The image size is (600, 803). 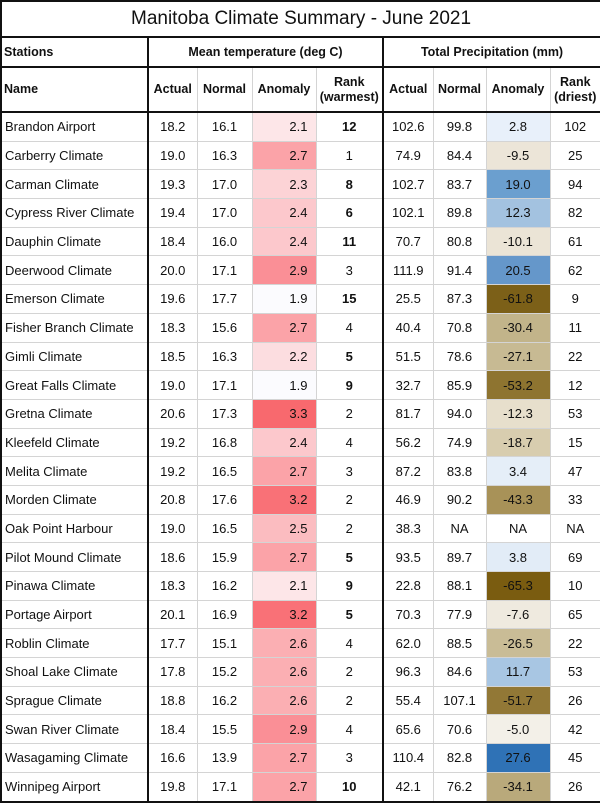 What do you see at coordinates (349, 385) in the screenshot?
I see `temp-rank-cell: 9` at bounding box center [349, 385].